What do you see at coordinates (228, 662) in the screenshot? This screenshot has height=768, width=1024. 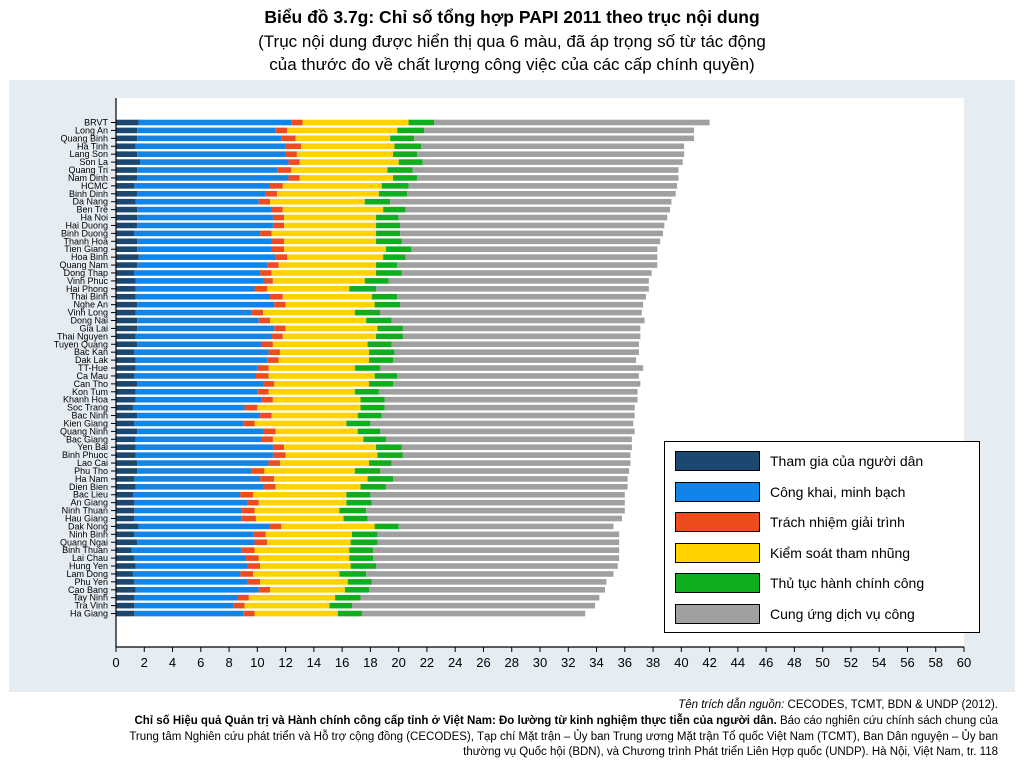 I see `x-tick-label: 8` at bounding box center [228, 662].